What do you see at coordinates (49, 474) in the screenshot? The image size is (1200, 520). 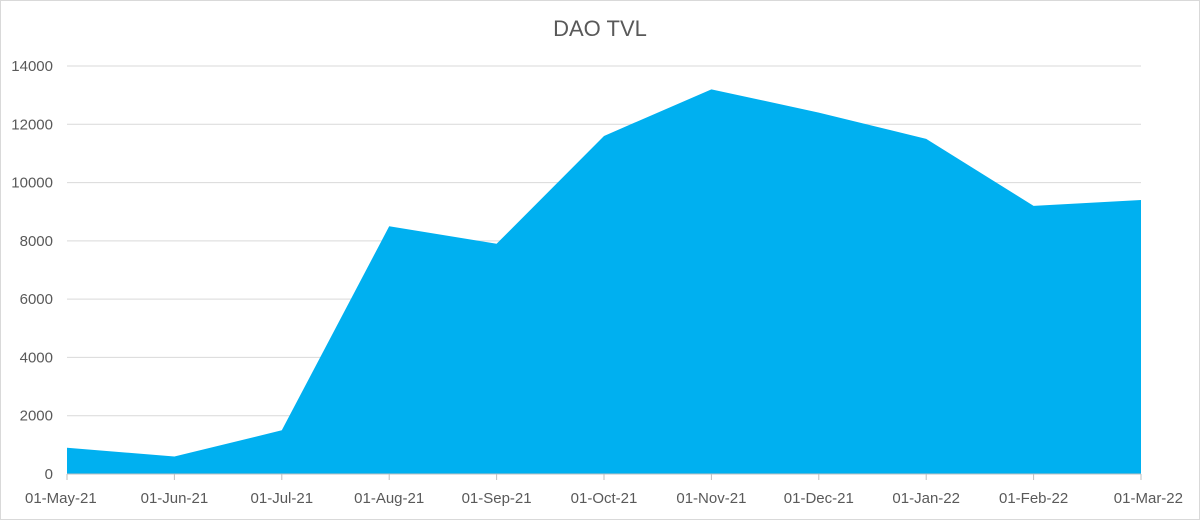 I see `y-tick-label: 0` at bounding box center [49, 474].